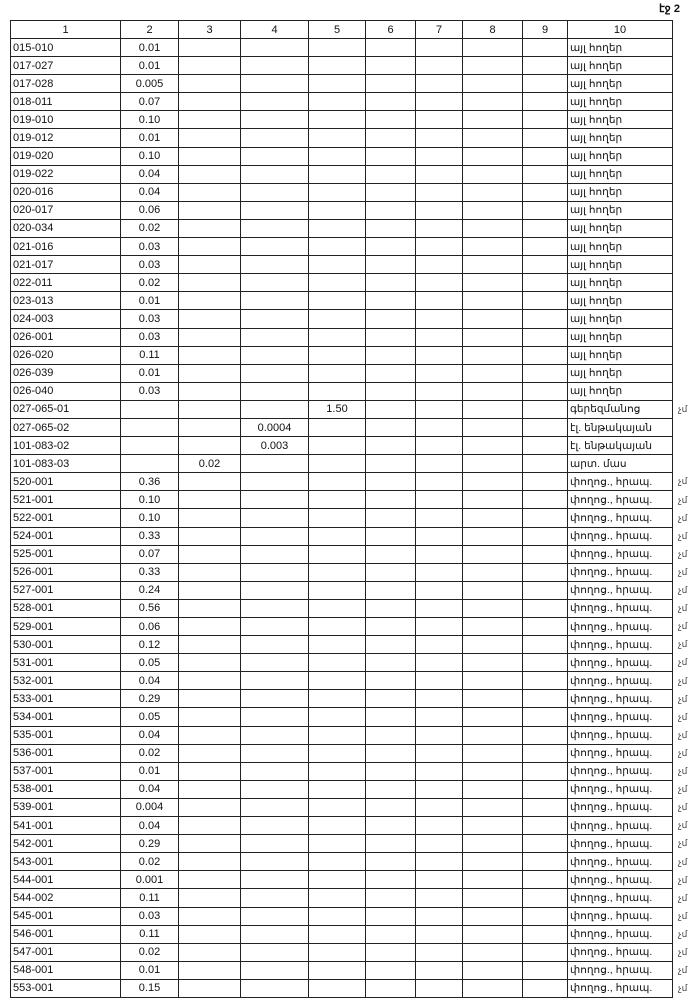 This screenshot has height=1003, width=696. I want to click on parcel-code: 027-065-02, so click(65, 427).